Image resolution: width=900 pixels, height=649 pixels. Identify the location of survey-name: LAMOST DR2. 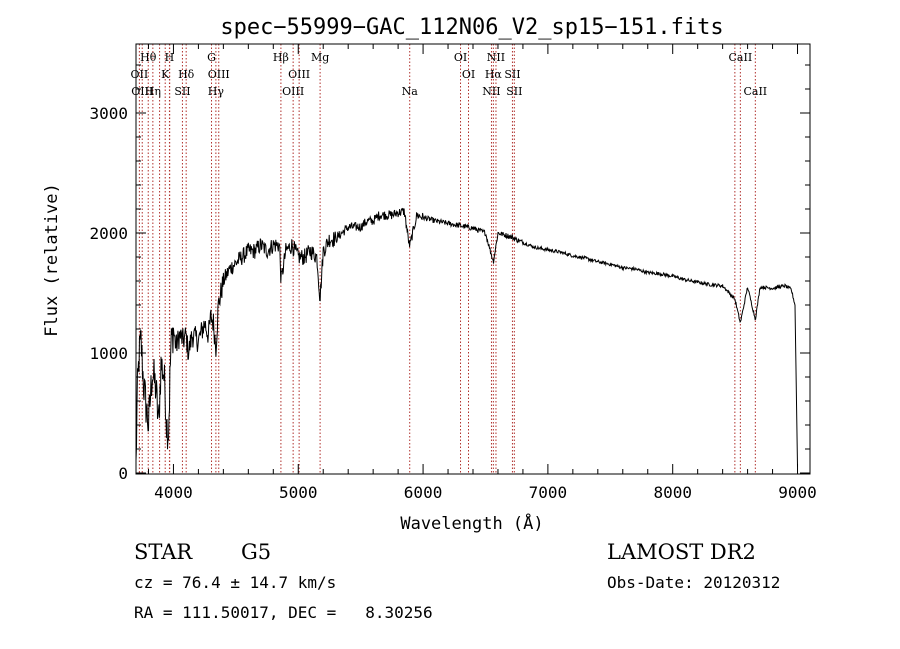
(681, 552).